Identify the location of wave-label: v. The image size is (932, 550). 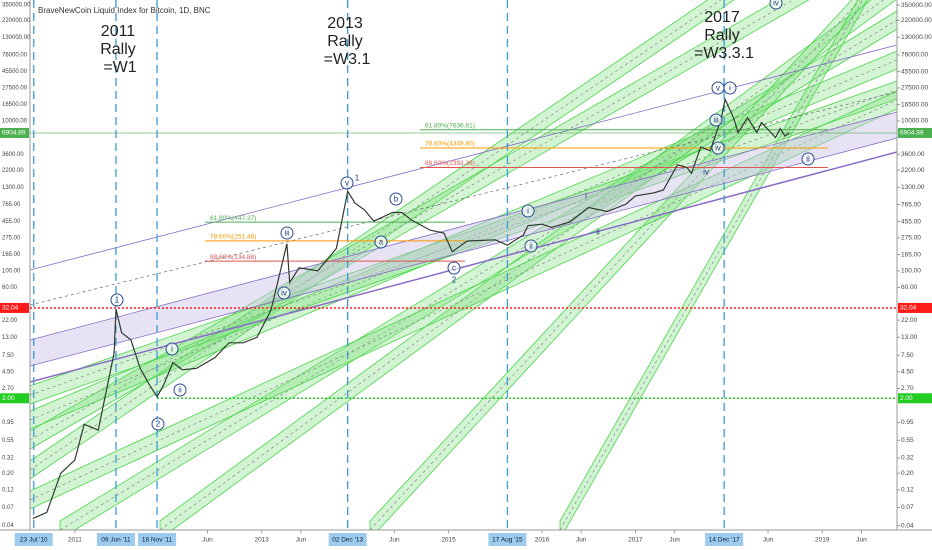
(718, 88).